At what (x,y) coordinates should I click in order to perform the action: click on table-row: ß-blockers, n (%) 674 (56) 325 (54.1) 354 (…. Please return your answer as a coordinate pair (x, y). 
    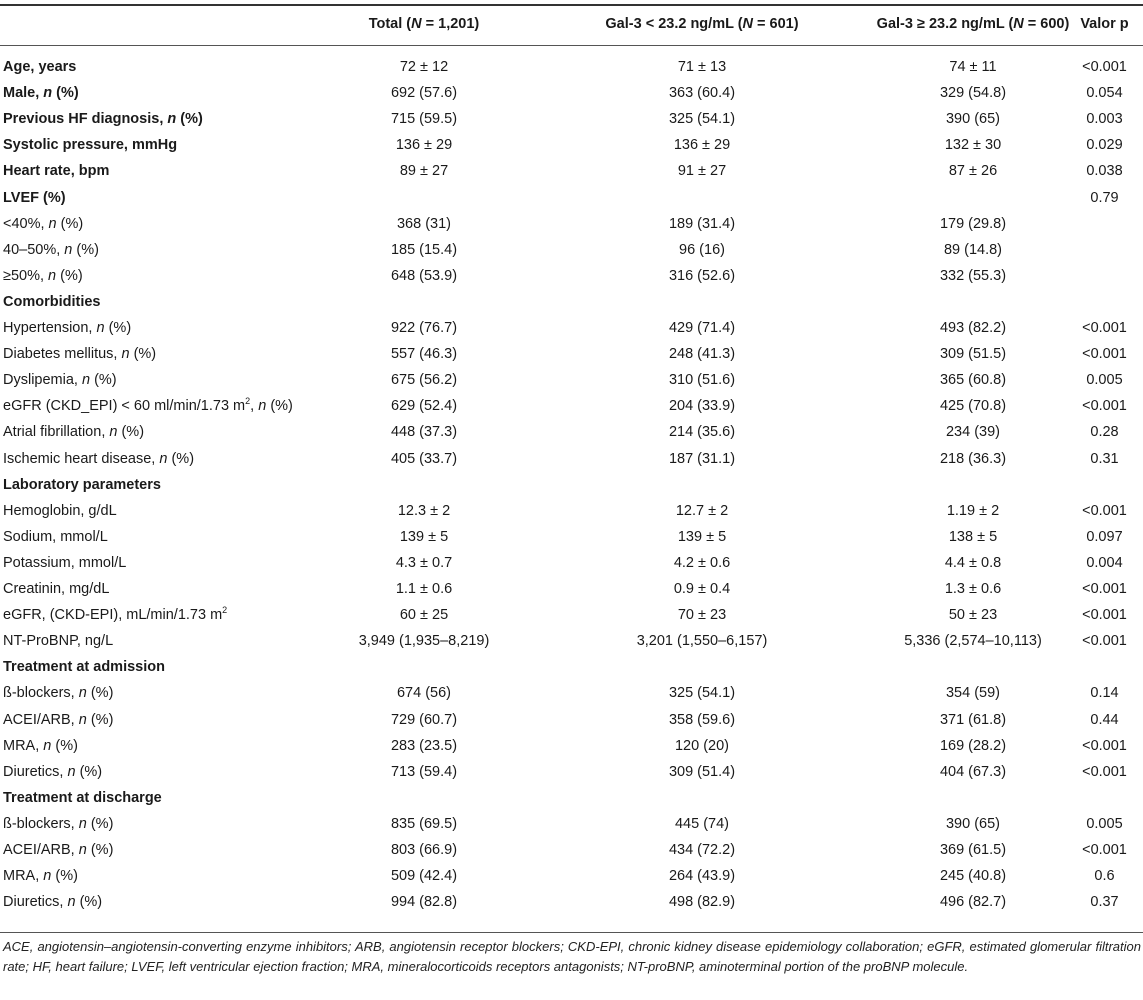
    Looking at the image, I should click on (571, 693).